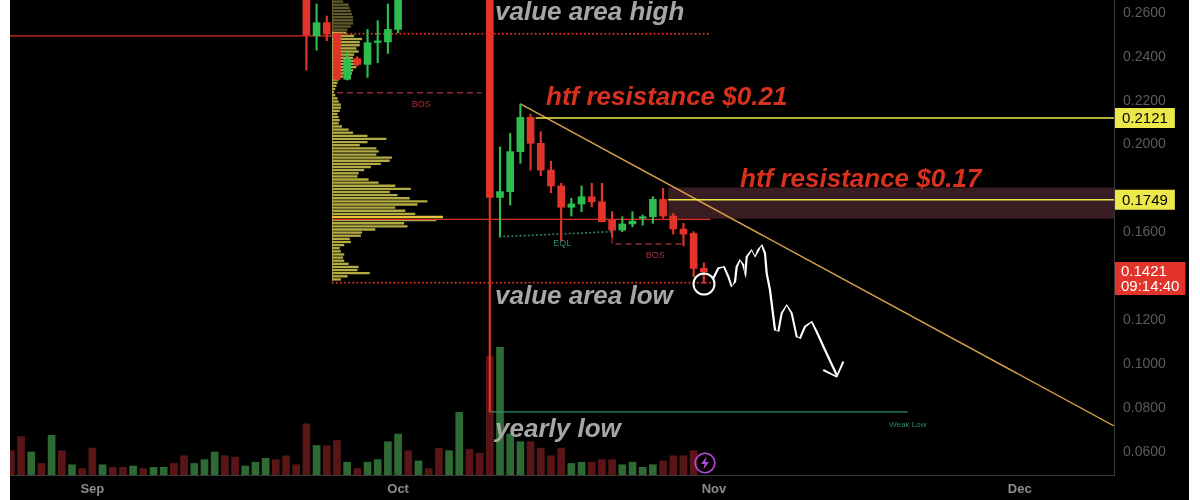  I want to click on x-tick-label: Oct, so click(398, 489).